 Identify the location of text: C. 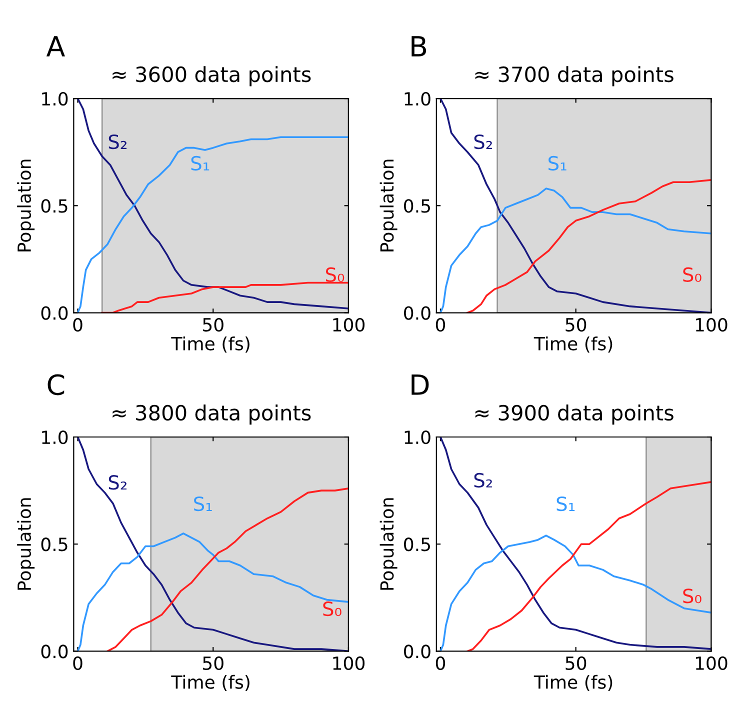
(56, 385).